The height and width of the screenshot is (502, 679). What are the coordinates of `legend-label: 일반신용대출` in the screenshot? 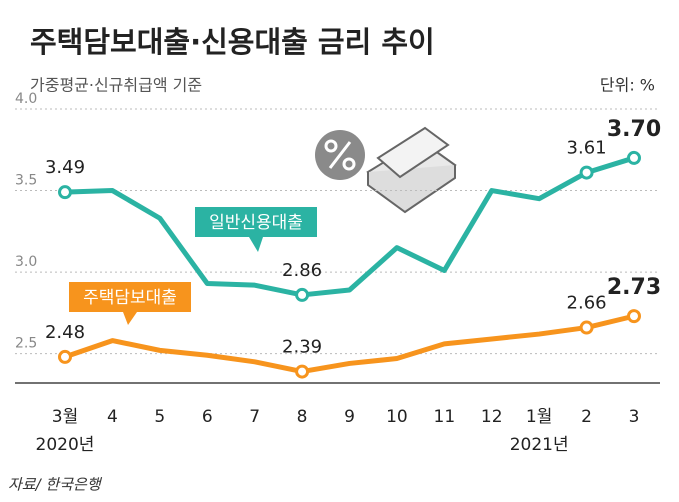 It's located at (256, 223).